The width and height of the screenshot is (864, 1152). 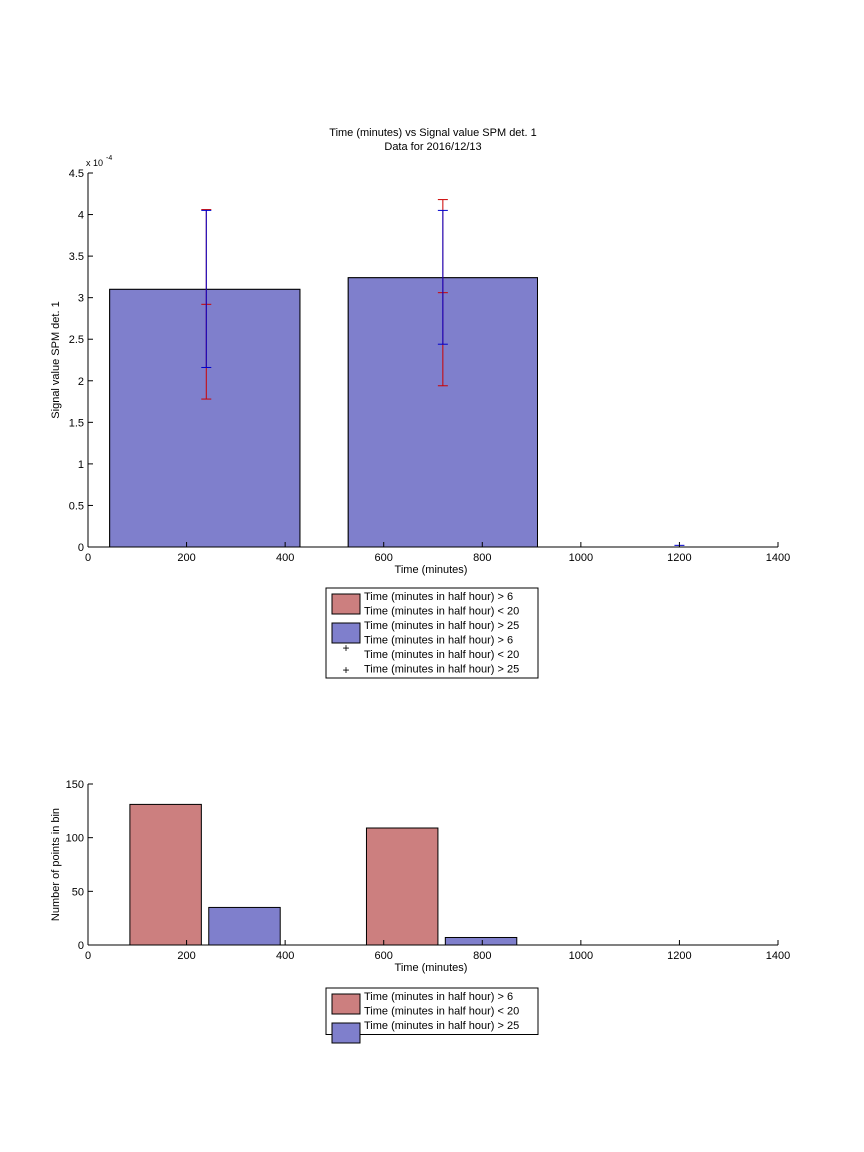 What do you see at coordinates (81, 465) in the screenshot?
I see `y-tick-label: 1` at bounding box center [81, 465].